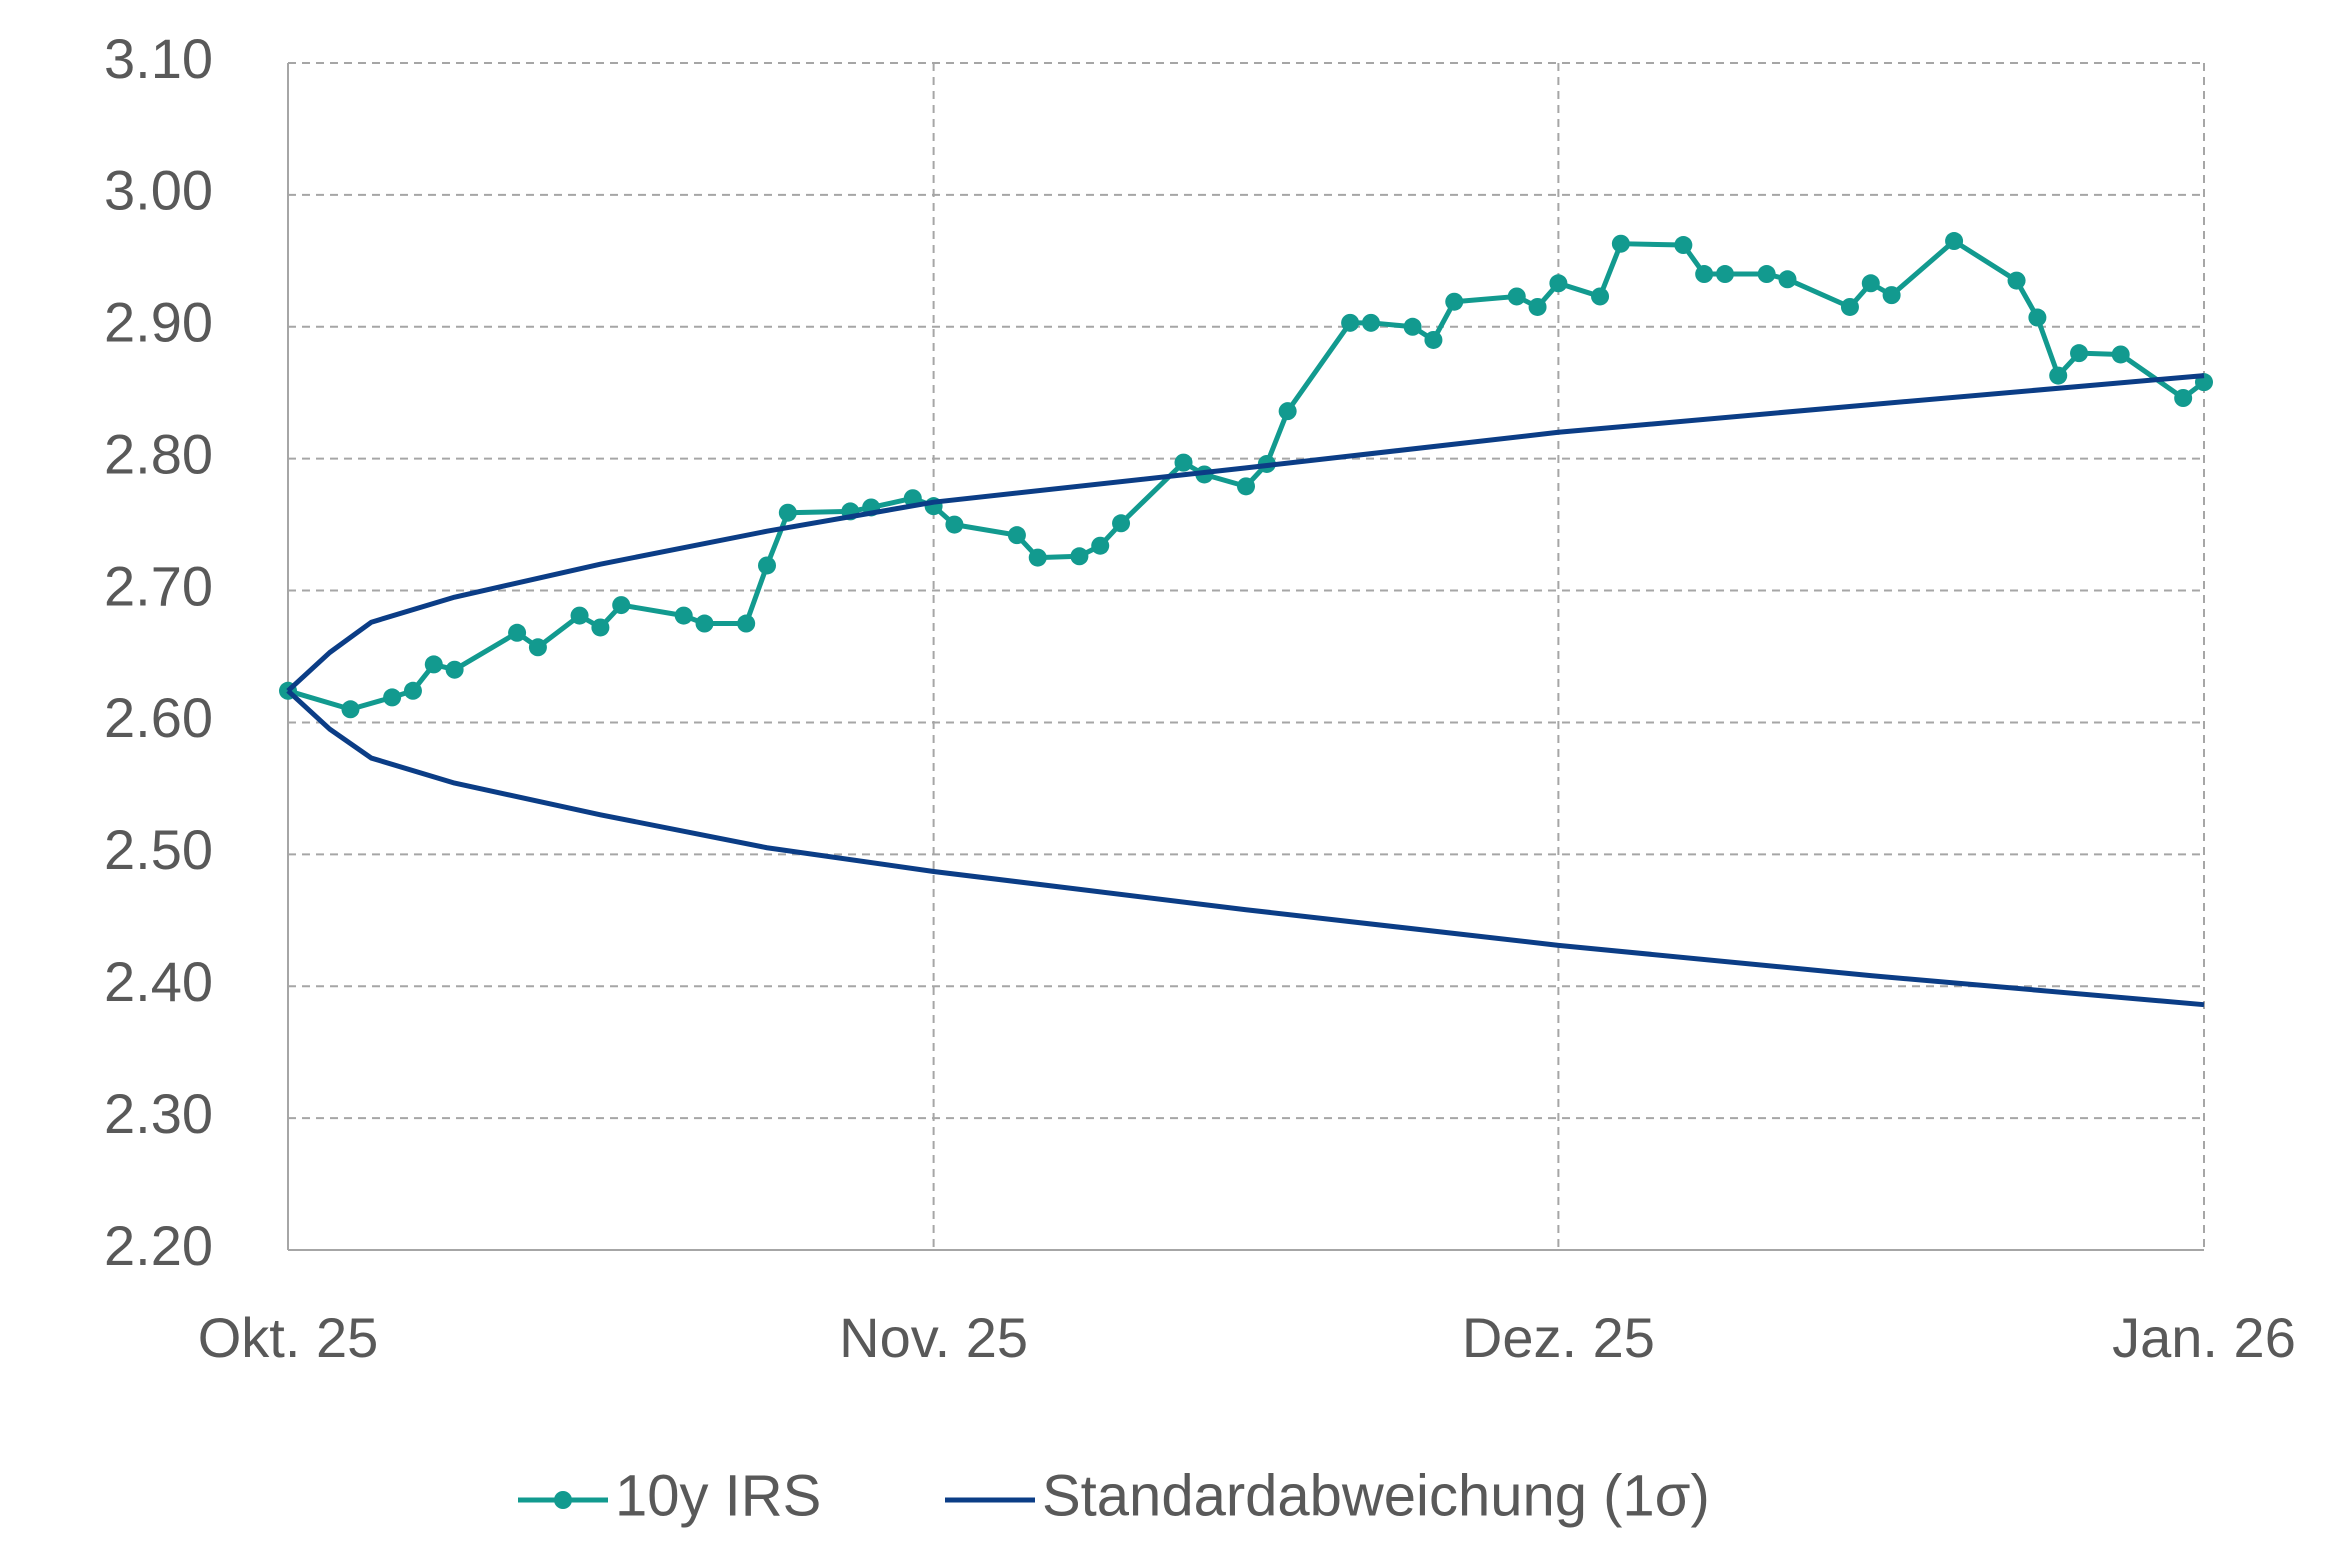  I want to click on x-tick-label: Dez. 25, so click(1558, 1337).